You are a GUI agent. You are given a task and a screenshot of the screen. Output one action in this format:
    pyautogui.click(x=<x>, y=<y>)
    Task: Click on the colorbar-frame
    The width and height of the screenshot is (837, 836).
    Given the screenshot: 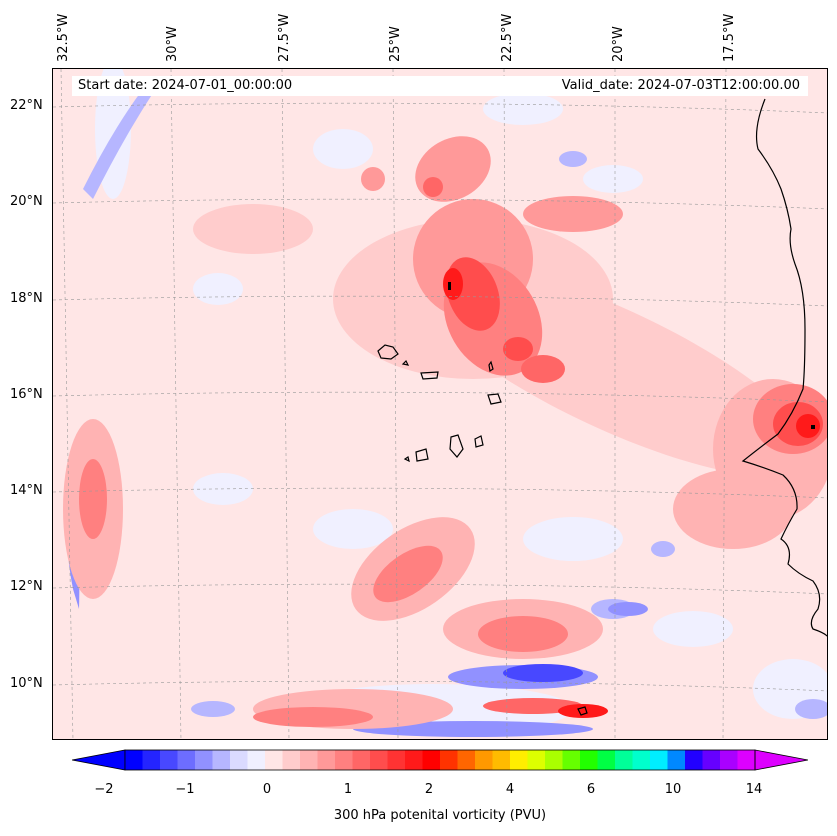 What is the action you would take?
    pyautogui.click(x=440, y=760)
    